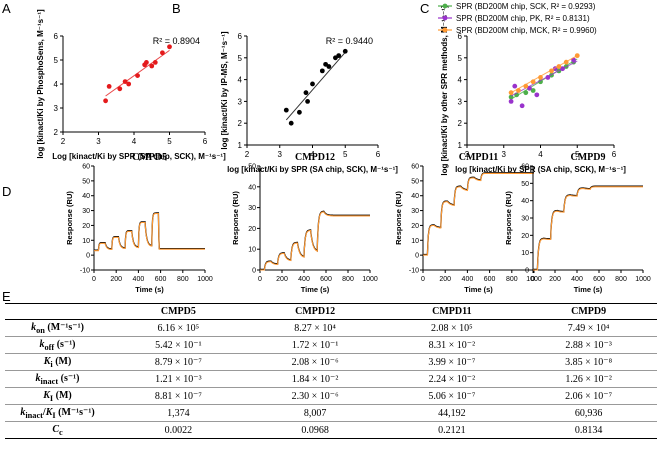 This screenshot has height=456, width=661. What do you see at coordinates (508, 218) in the screenshot?
I see `y-axis-label: Response (RU)` at bounding box center [508, 218].